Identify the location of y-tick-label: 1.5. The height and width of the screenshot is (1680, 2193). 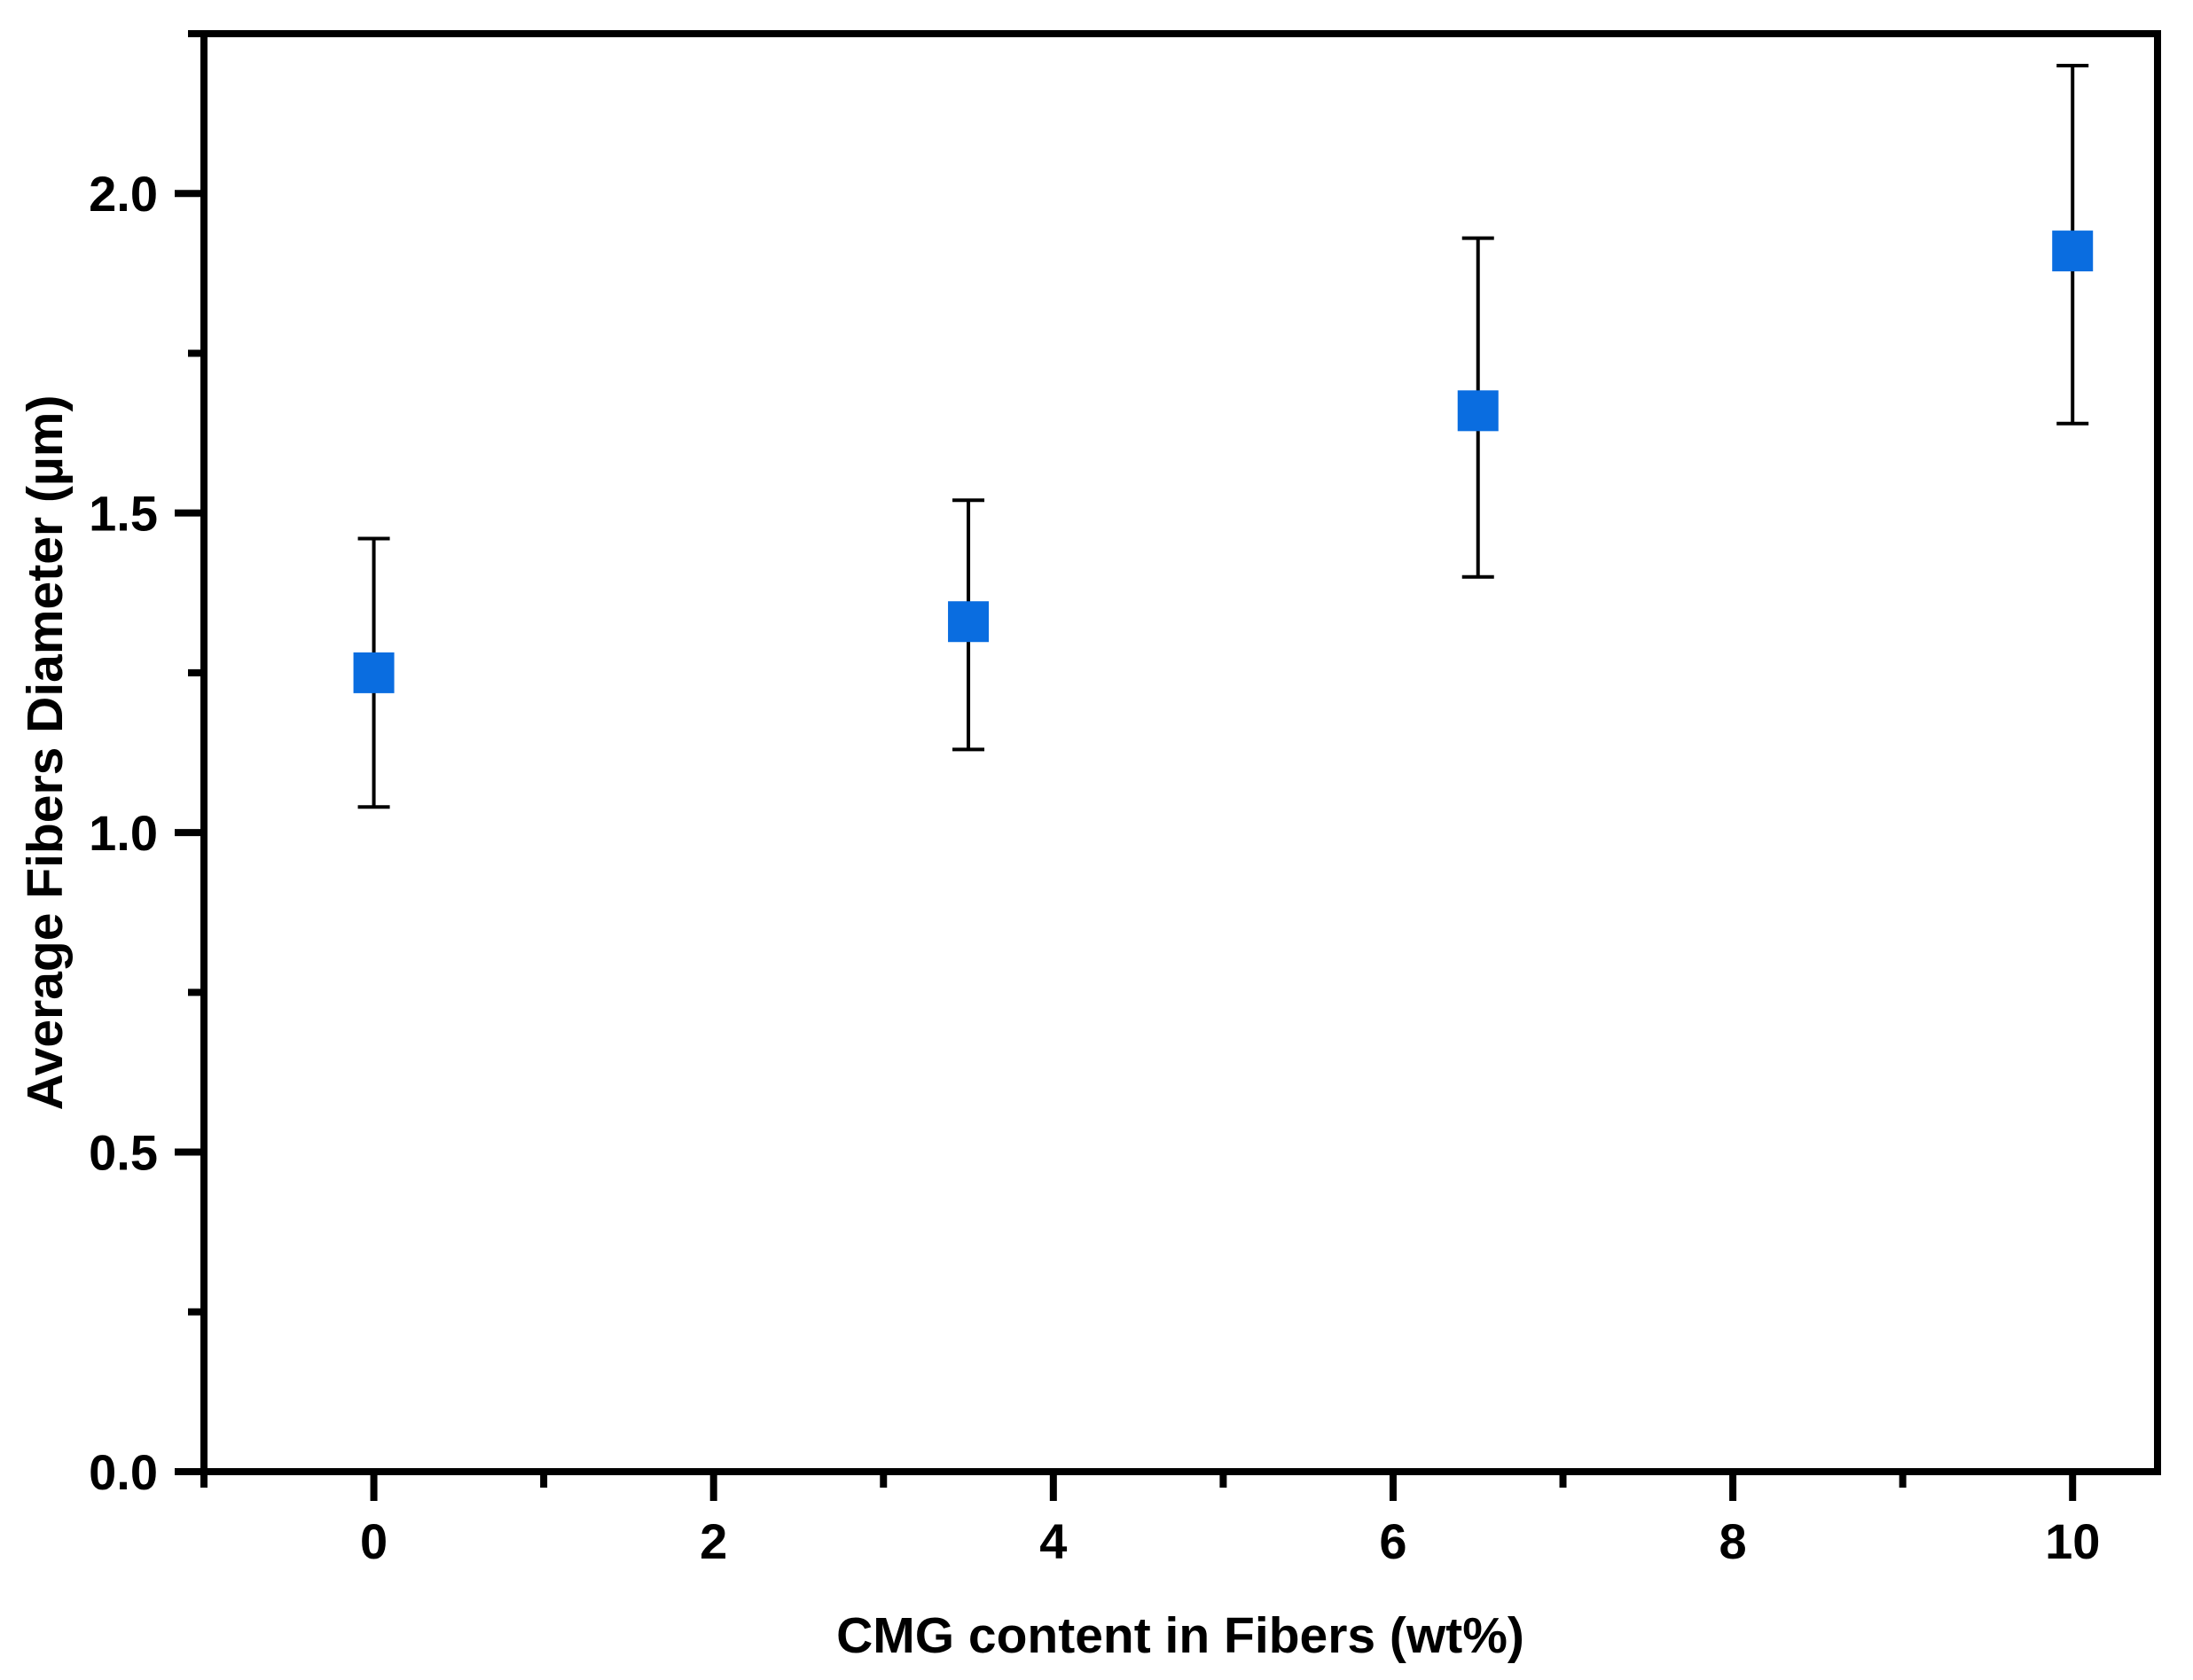
(124, 514).